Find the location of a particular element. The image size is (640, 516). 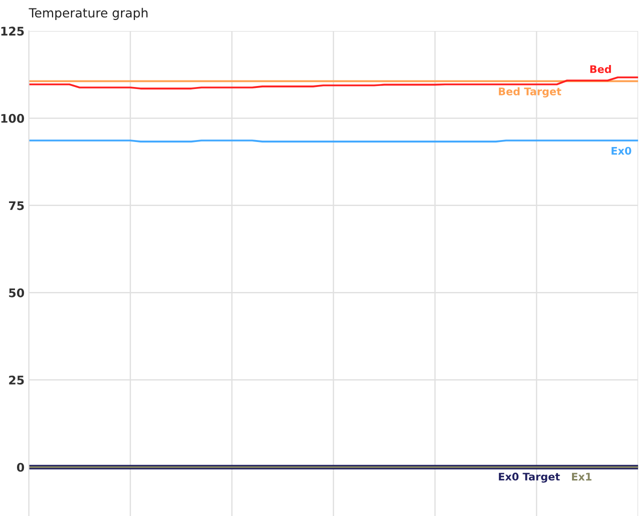

chart-title: Temperature graph is located at coordinates (88, 14).